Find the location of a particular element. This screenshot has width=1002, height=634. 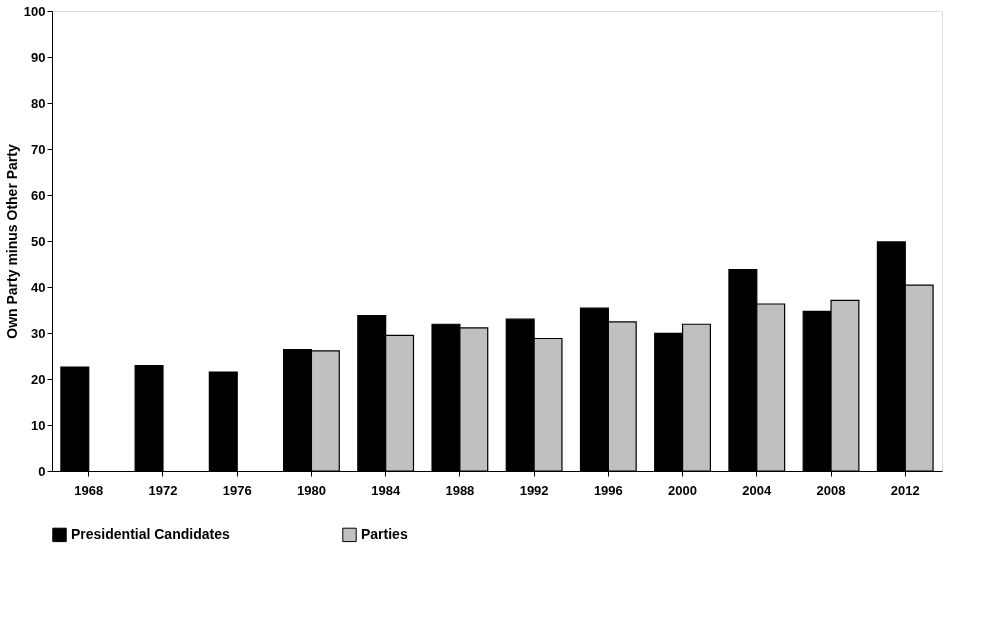

x-tick-label: 1984 is located at coordinates (386, 490).